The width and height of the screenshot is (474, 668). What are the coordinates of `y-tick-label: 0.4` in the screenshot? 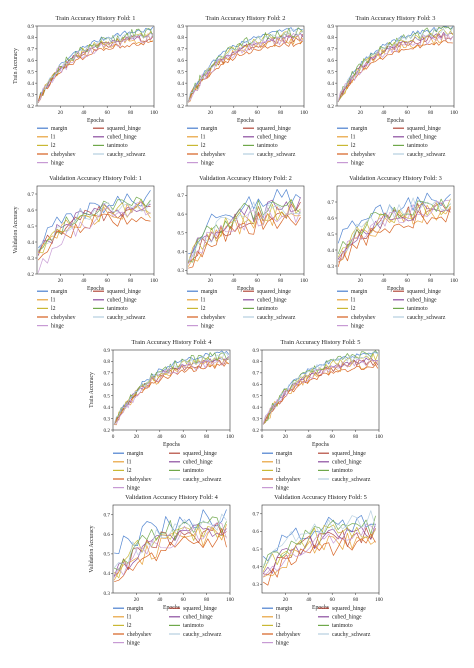 It's located at (256, 408).